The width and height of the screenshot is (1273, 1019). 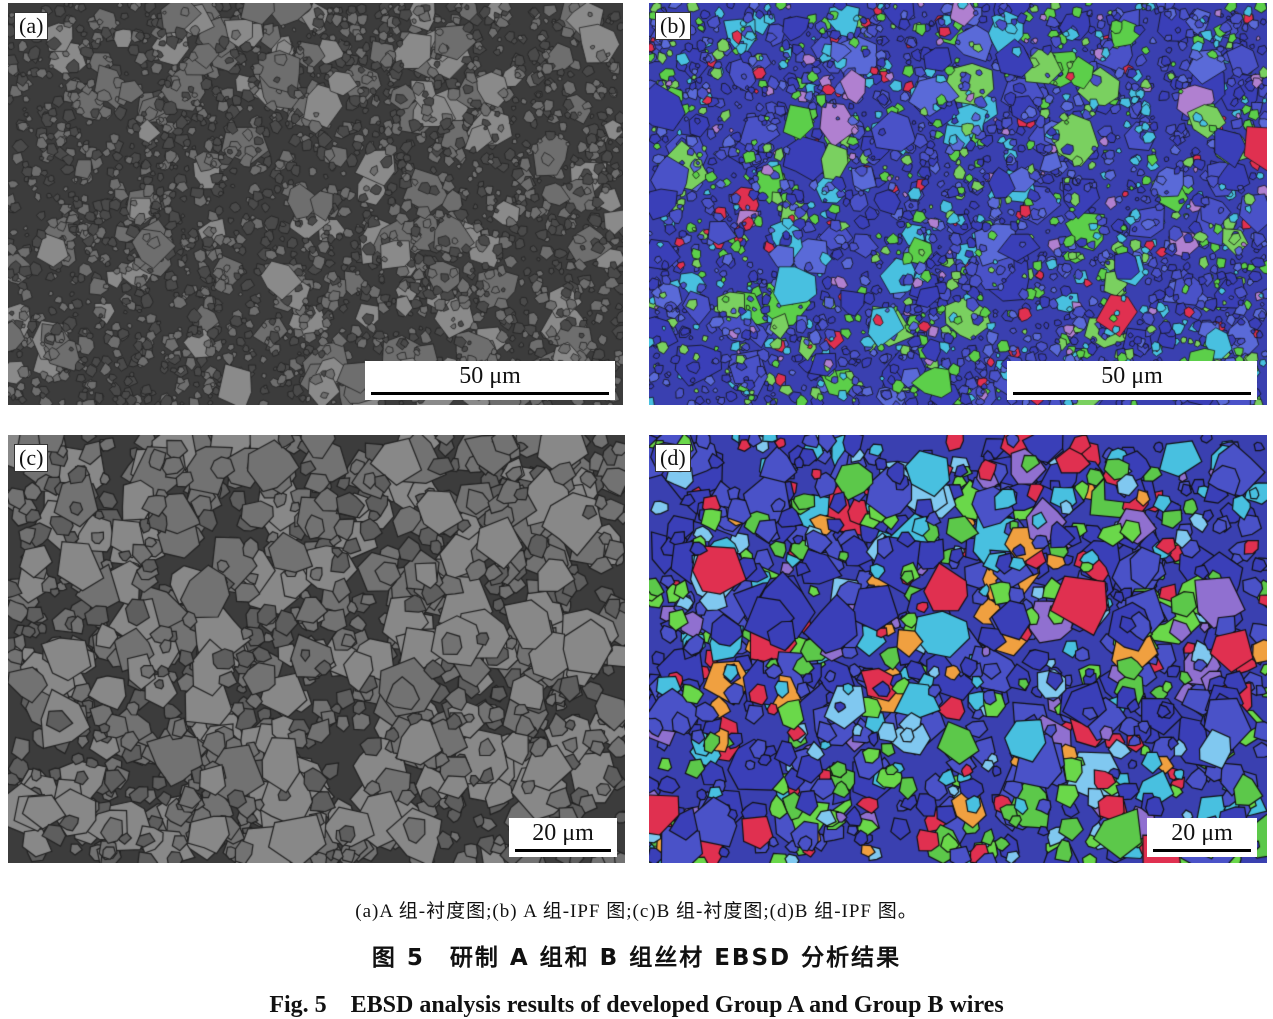 I want to click on panel-label: (b), so click(x=673, y=26).